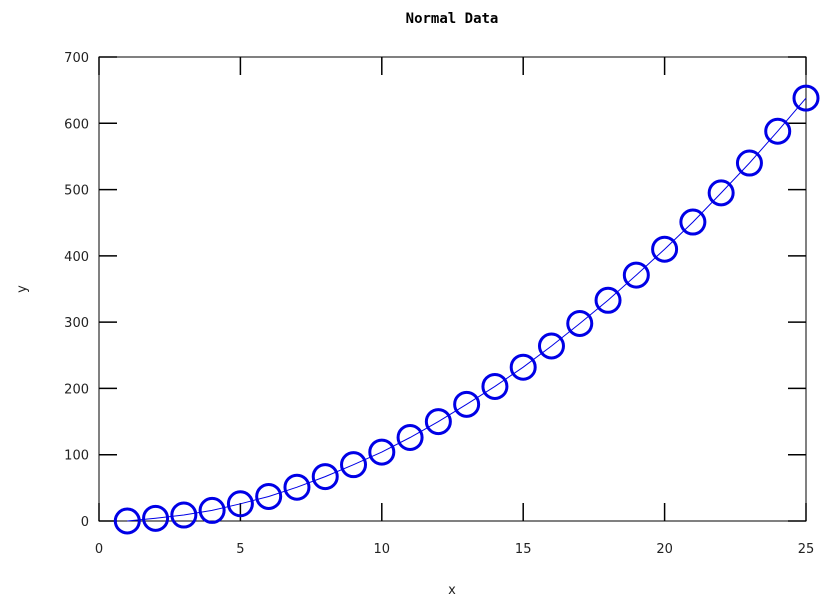 The height and width of the screenshot is (600, 829). I want to click on y-tick-label: 300, so click(76, 323).